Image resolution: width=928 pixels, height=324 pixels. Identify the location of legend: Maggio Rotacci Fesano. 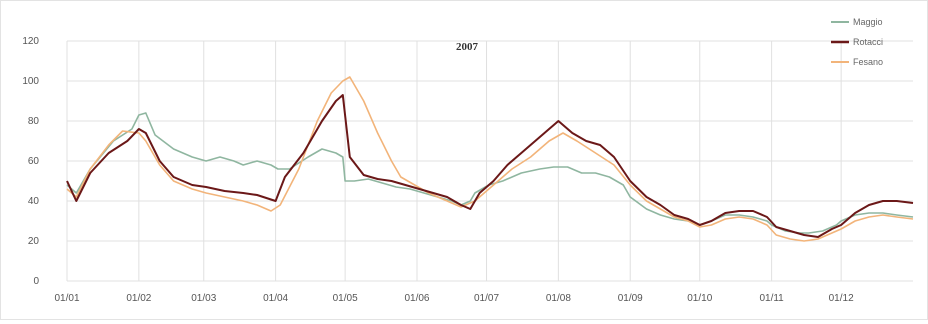
(857, 42).